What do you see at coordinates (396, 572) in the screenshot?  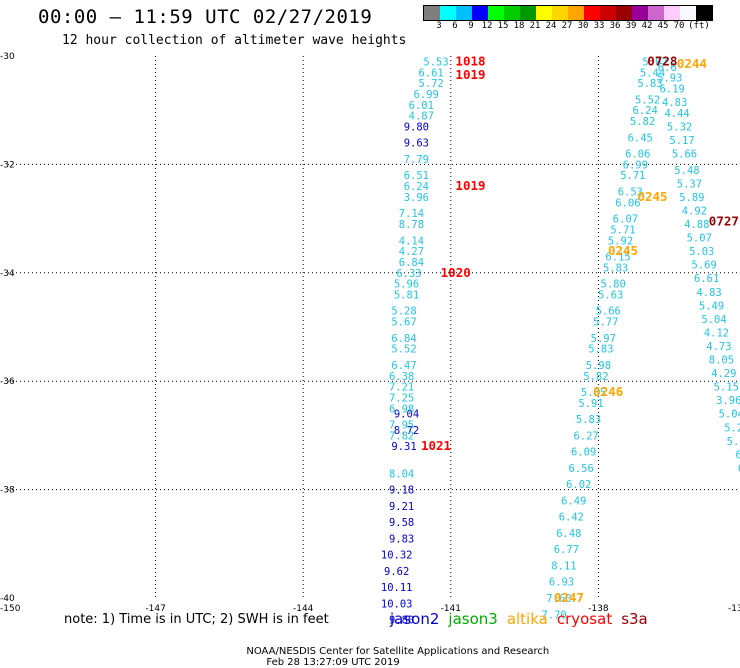 I see `wave-height-value: 9.62` at bounding box center [396, 572].